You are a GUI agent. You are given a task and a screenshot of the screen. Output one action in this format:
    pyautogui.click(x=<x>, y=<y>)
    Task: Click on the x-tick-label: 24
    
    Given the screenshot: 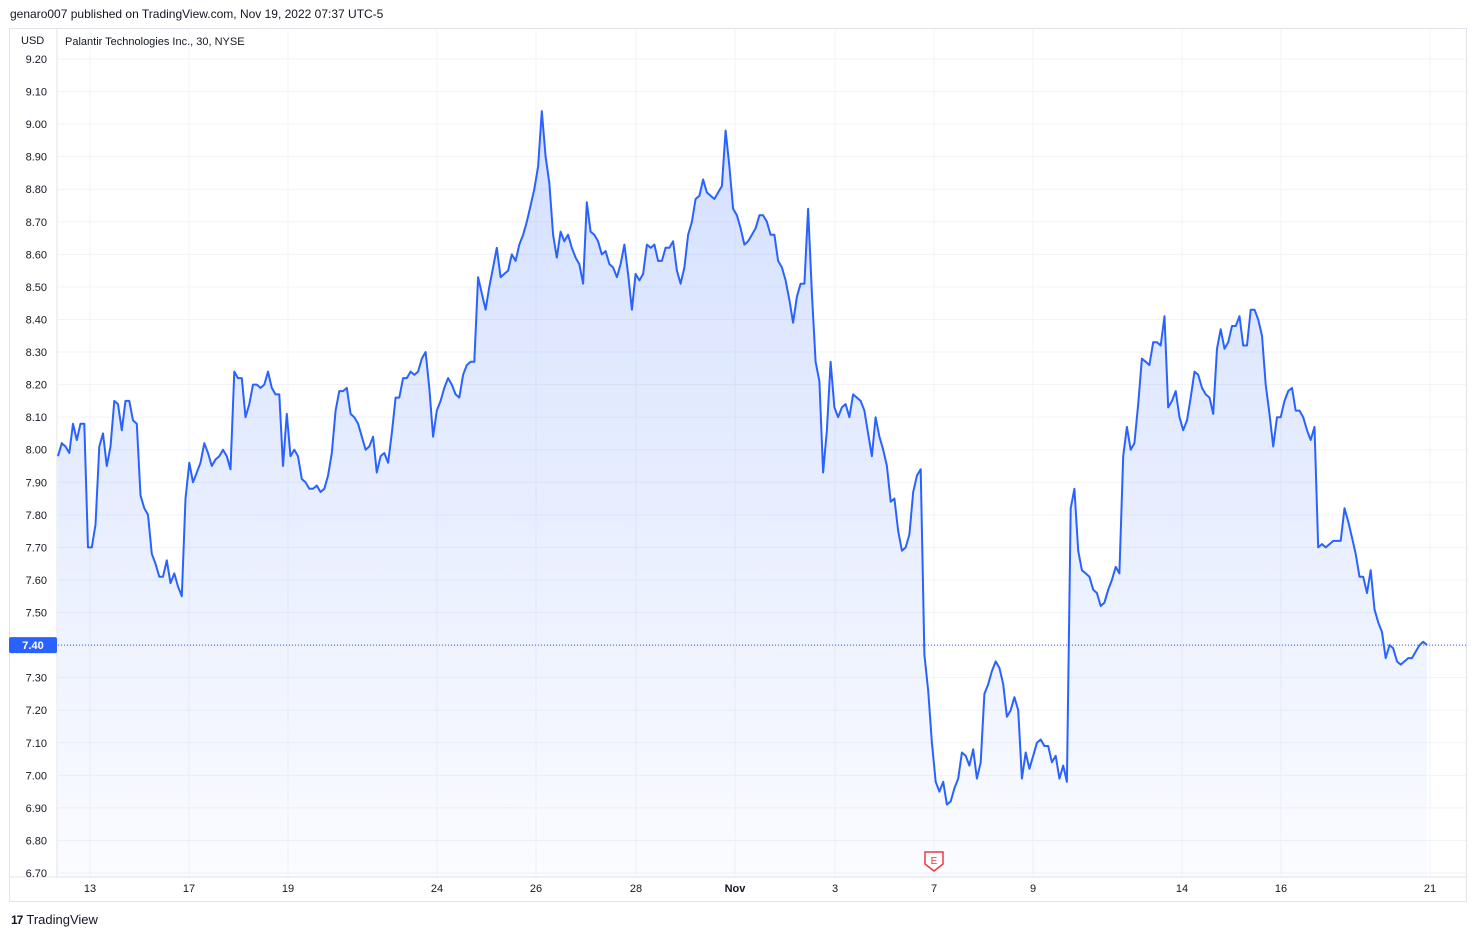 What is the action you would take?
    pyautogui.click(x=437, y=889)
    